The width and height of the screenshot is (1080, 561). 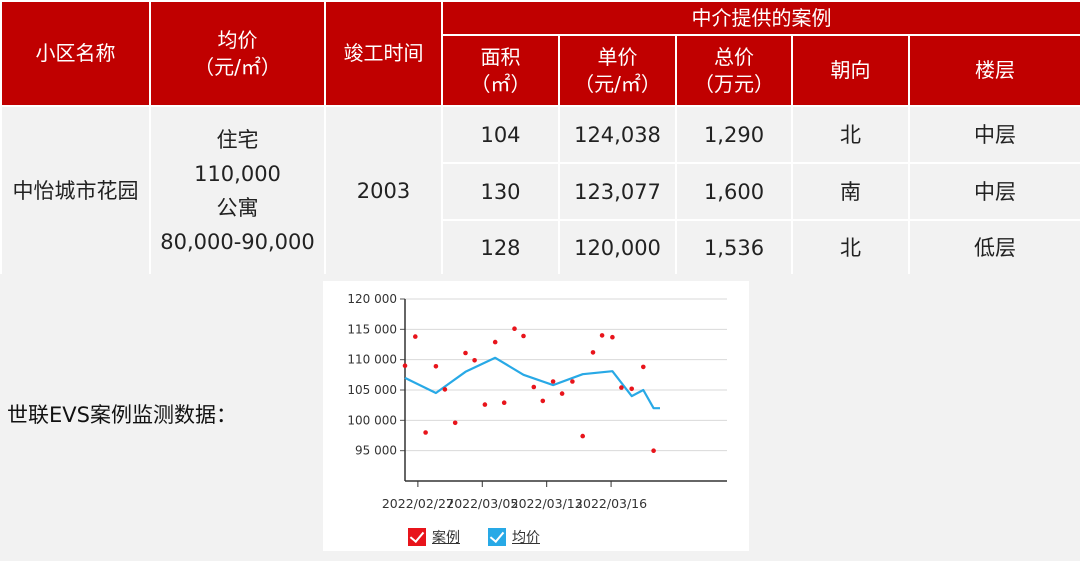 I want to click on y-tick-label: 105 000, so click(x=372, y=390).